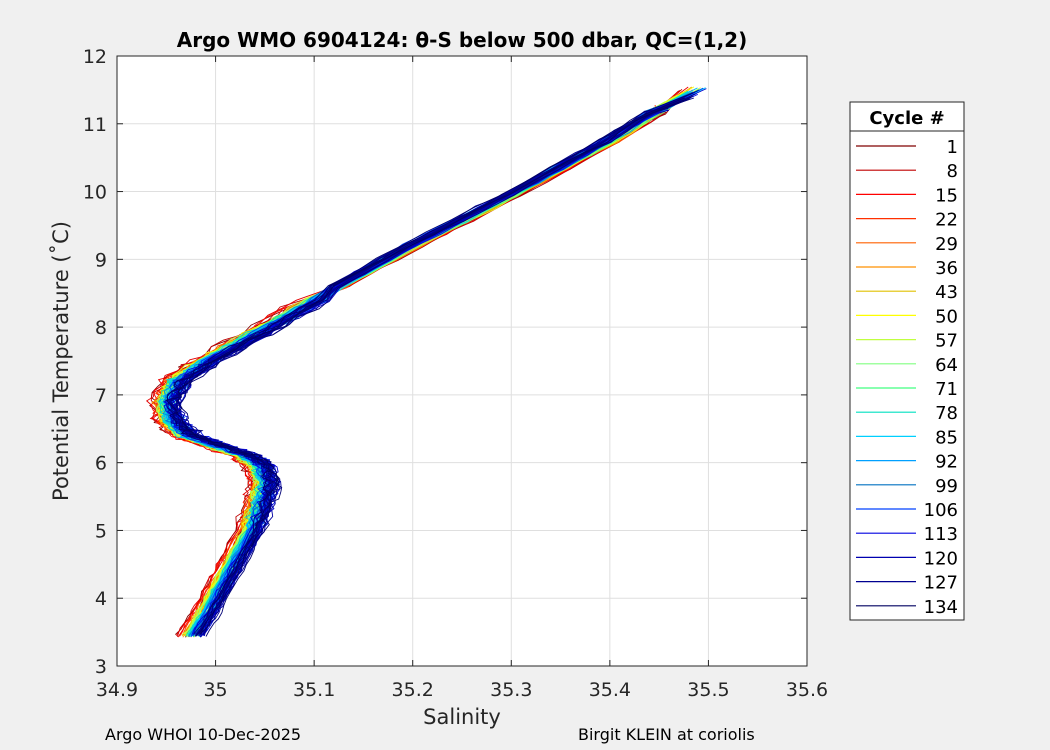 Image resolution: width=1050 pixels, height=750 pixels. Describe the element at coordinates (952, 147) in the screenshot. I see `legend-label: 1` at that location.